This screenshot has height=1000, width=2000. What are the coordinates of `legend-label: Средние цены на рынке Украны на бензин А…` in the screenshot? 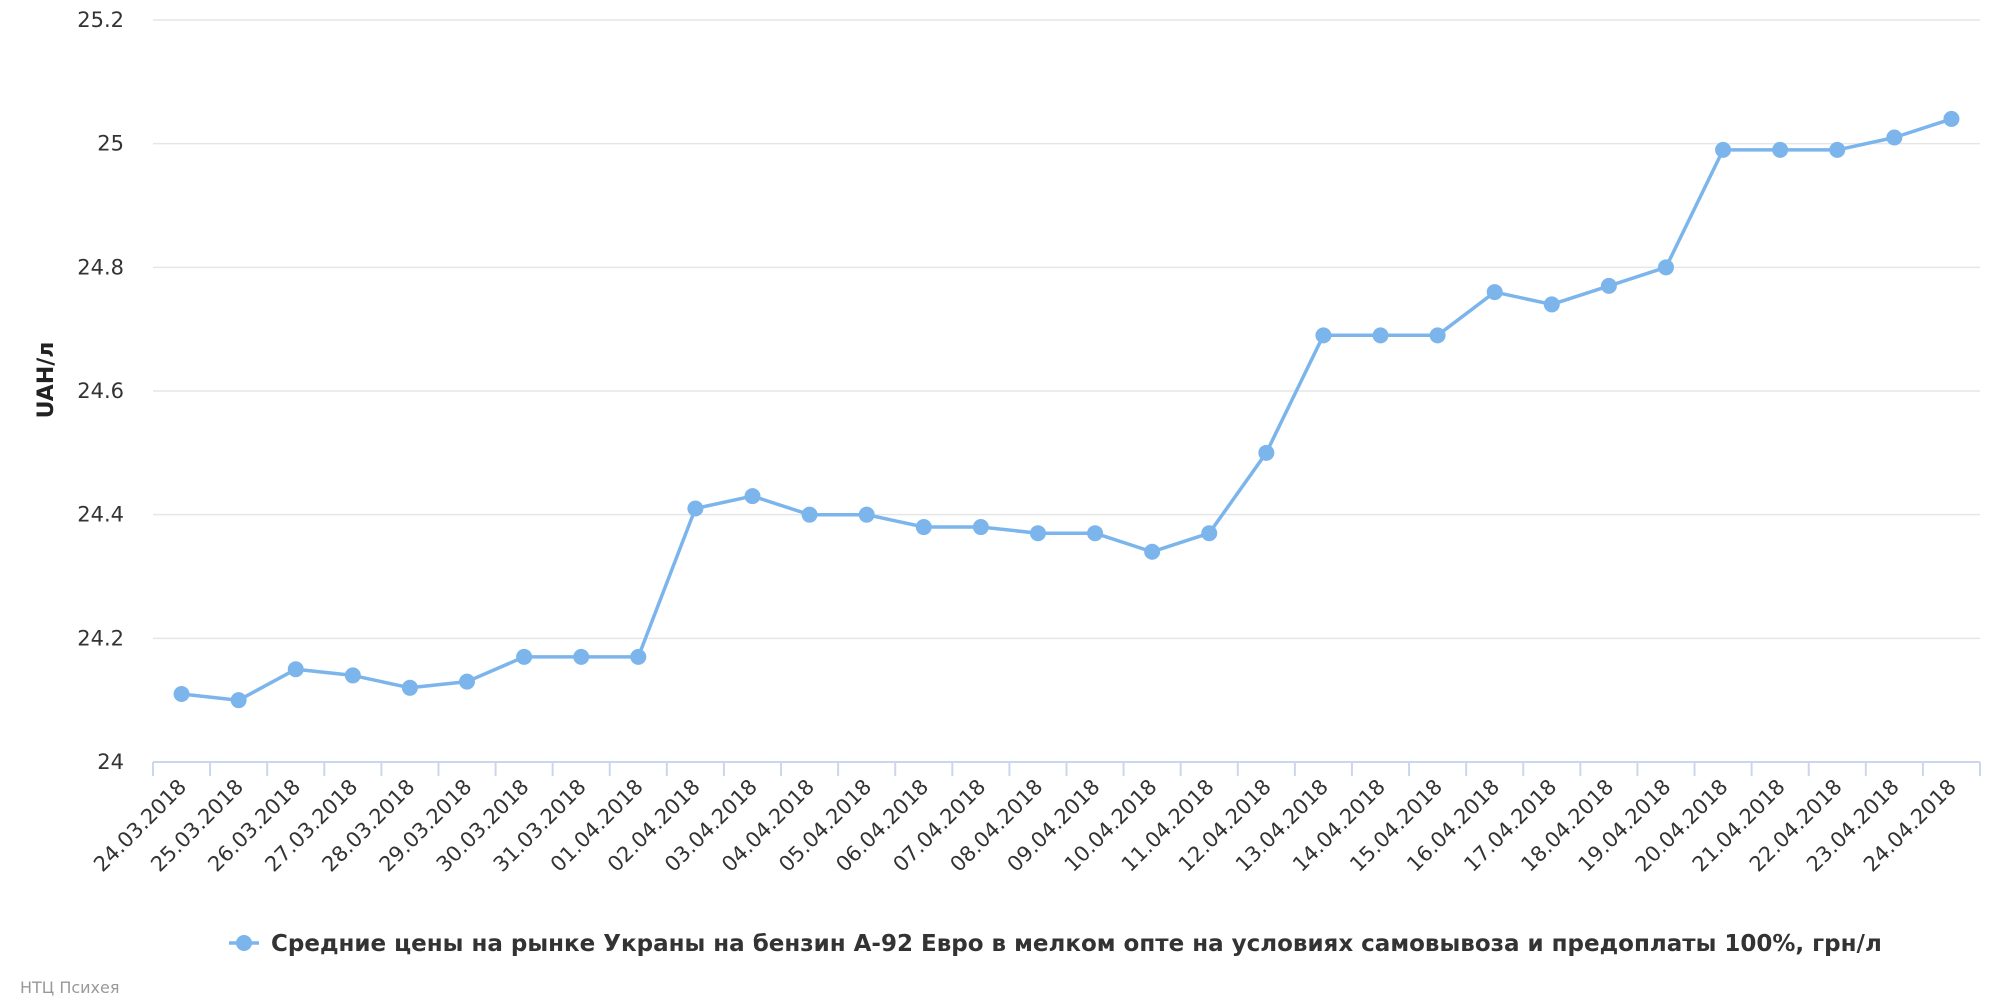 It's located at (1076, 944).